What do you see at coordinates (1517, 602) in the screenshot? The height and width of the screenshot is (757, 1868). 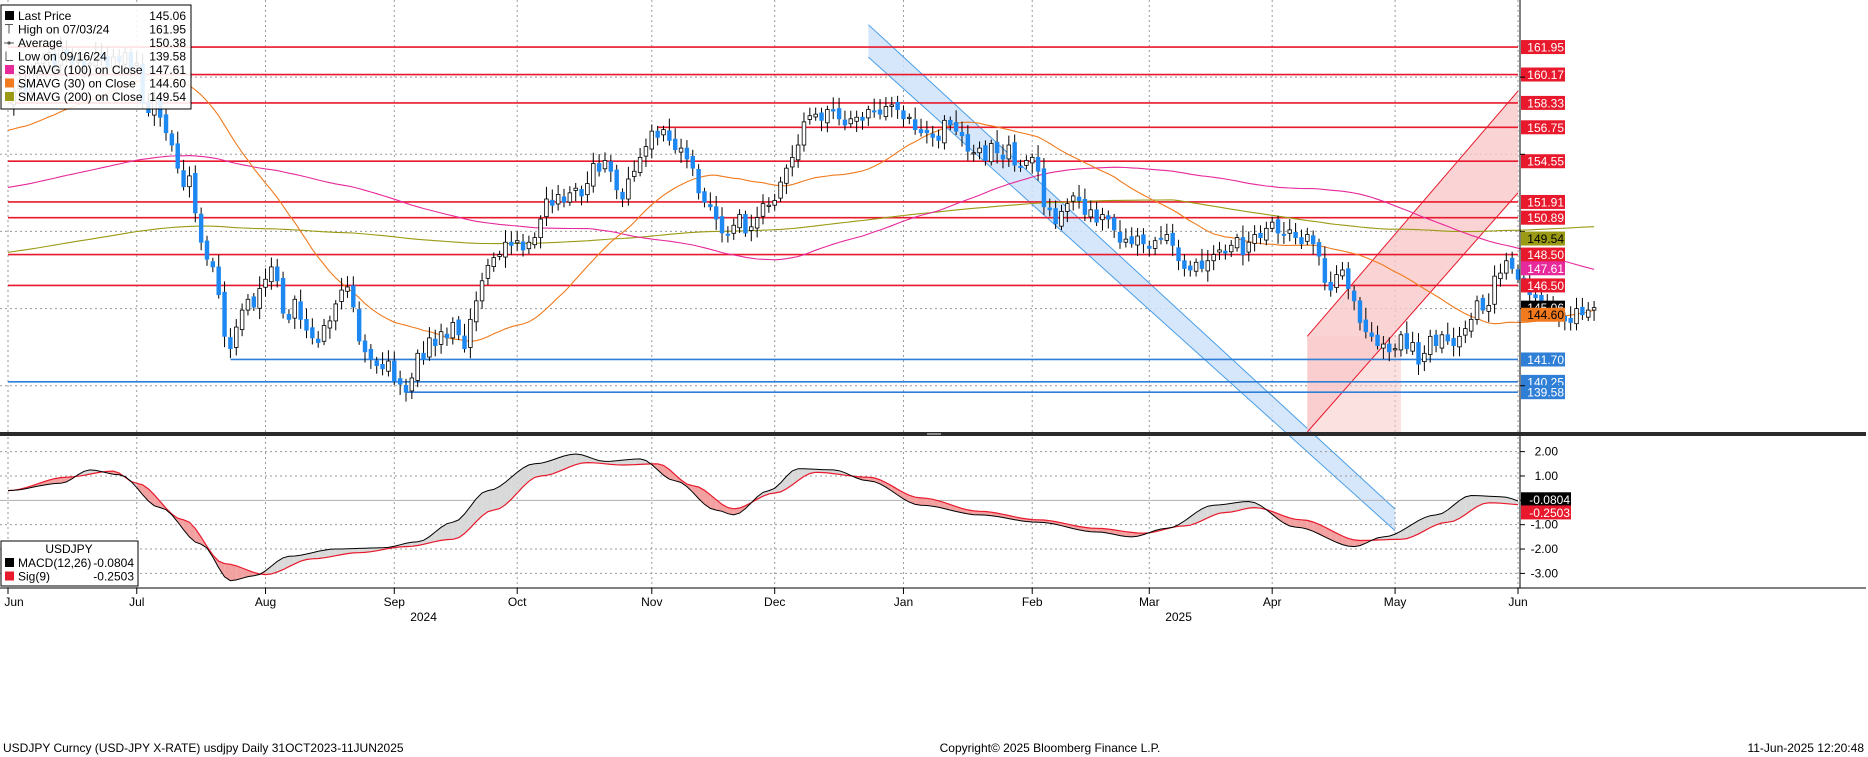 I see `month-label: Jun` at bounding box center [1517, 602].